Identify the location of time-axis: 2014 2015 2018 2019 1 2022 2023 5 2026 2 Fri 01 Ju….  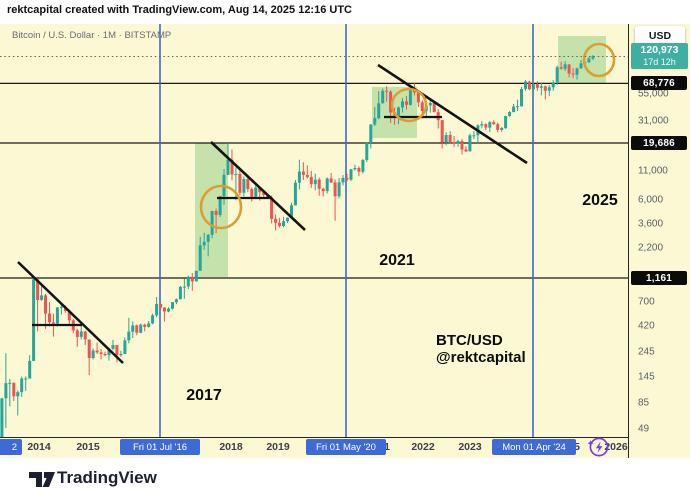
(314, 447).